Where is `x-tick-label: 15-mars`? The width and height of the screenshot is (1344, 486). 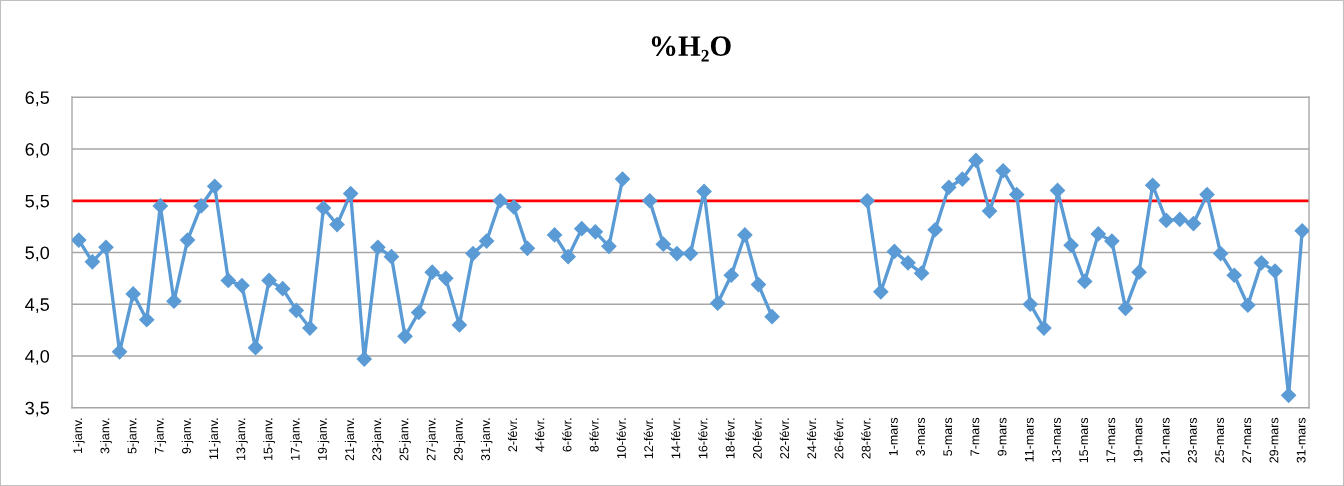
x-tick-label: 15-mars is located at coordinates (1084, 440).